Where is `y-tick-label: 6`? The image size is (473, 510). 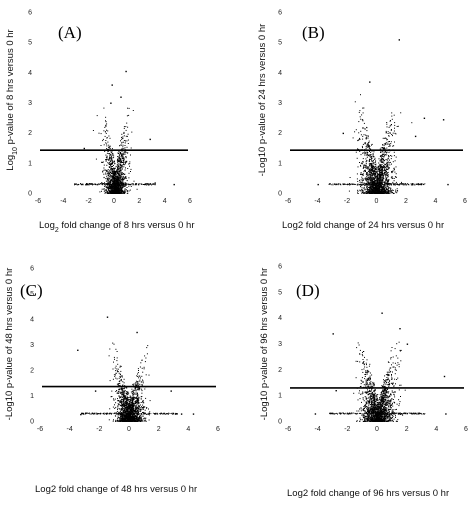
y-tick-label: 6 is located at coordinates (30, 13).